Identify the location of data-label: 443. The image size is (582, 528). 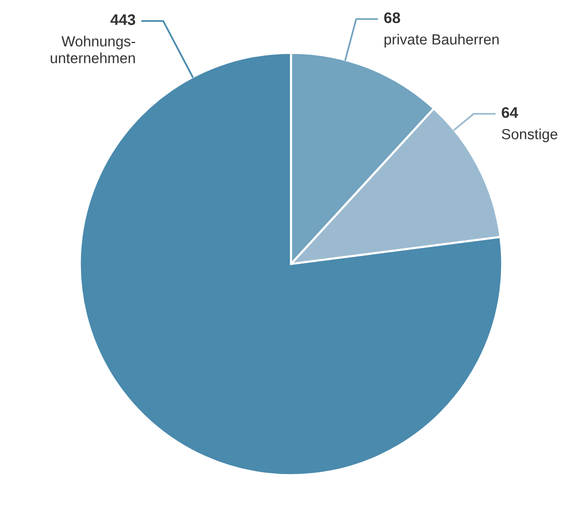
(123, 20).